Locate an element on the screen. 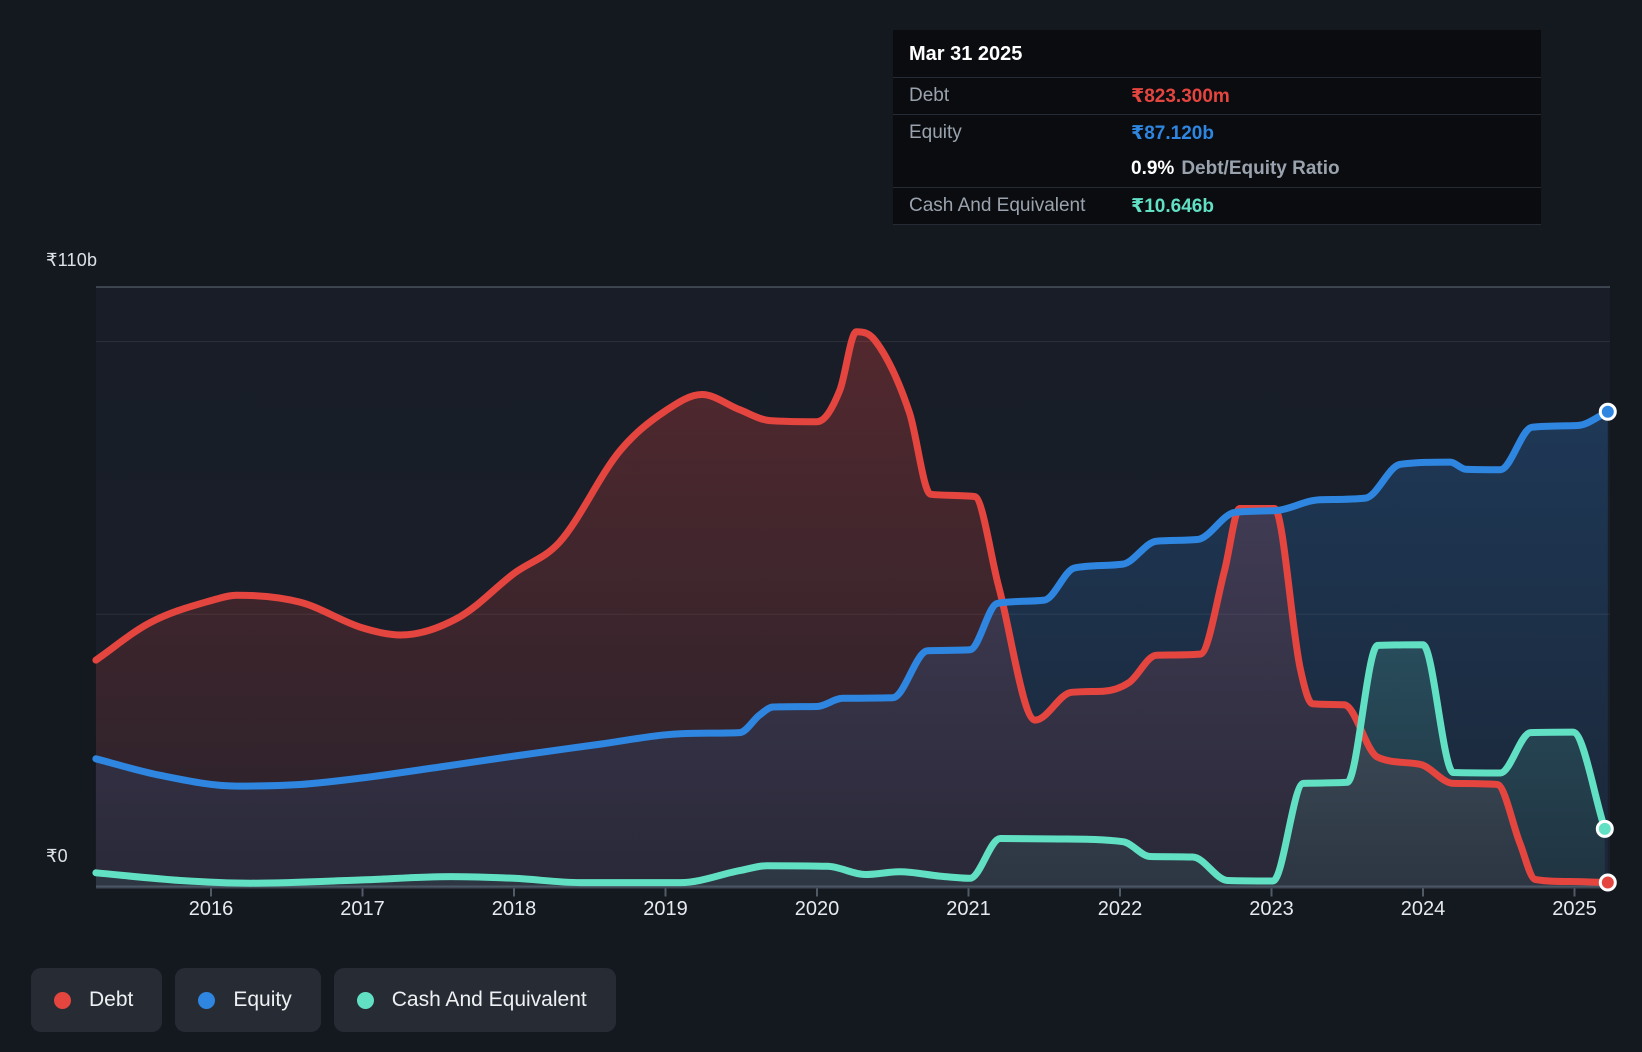  legend-item-cash: Cash And Equivalent is located at coordinates (474, 1000).